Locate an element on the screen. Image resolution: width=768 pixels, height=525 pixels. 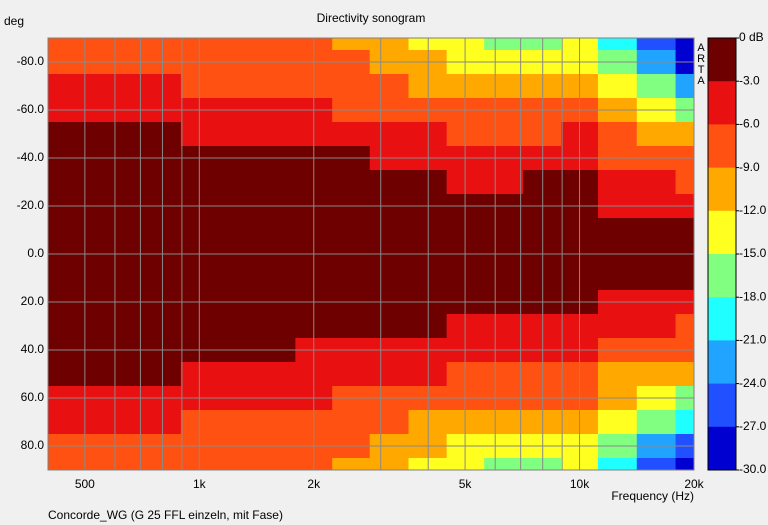
y-tick-label: 40.0 is located at coordinates (33, 349).